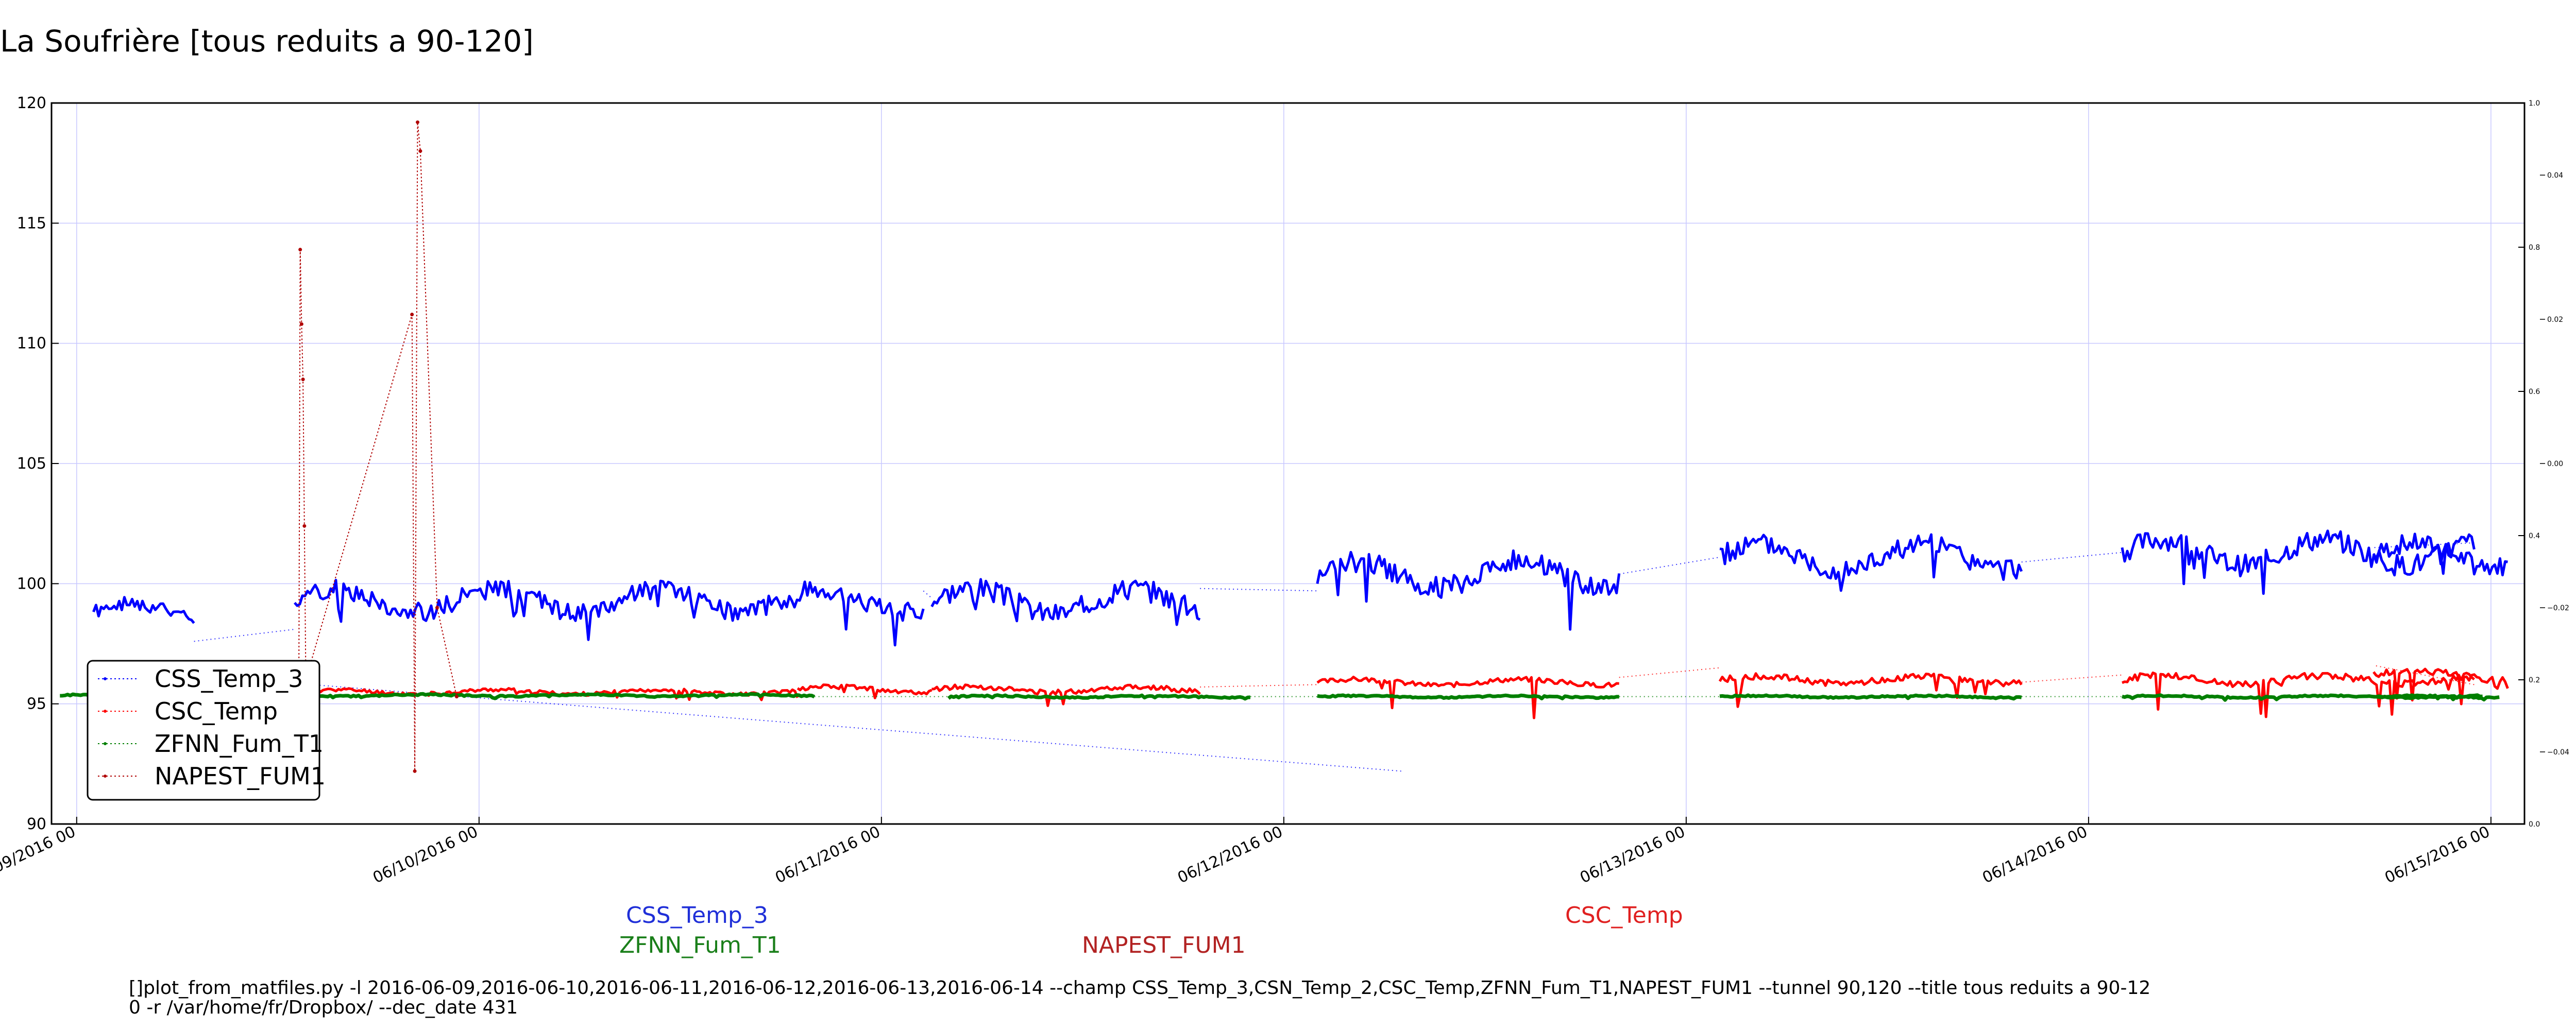 This screenshot has height=1030, width=2576. Describe the element at coordinates (1624, 915) in the screenshot. I see `bottom-label-csc-temp: CSC_Temp` at that location.